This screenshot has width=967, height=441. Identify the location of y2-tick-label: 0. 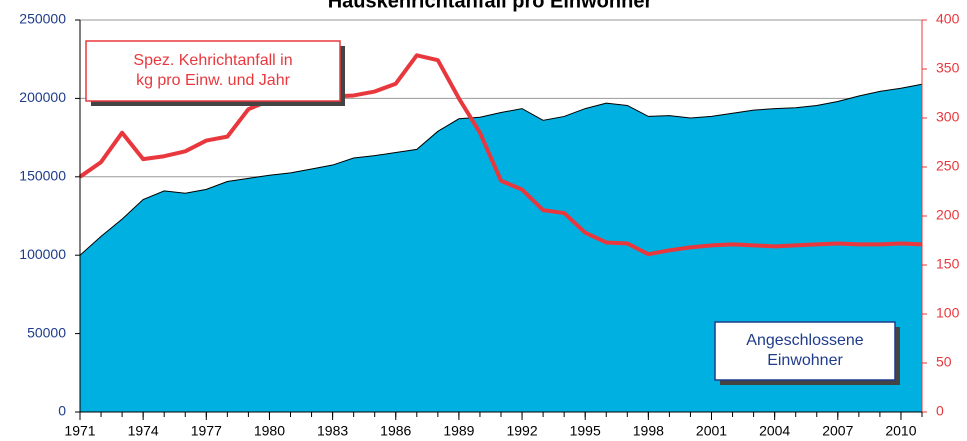
(940, 411).